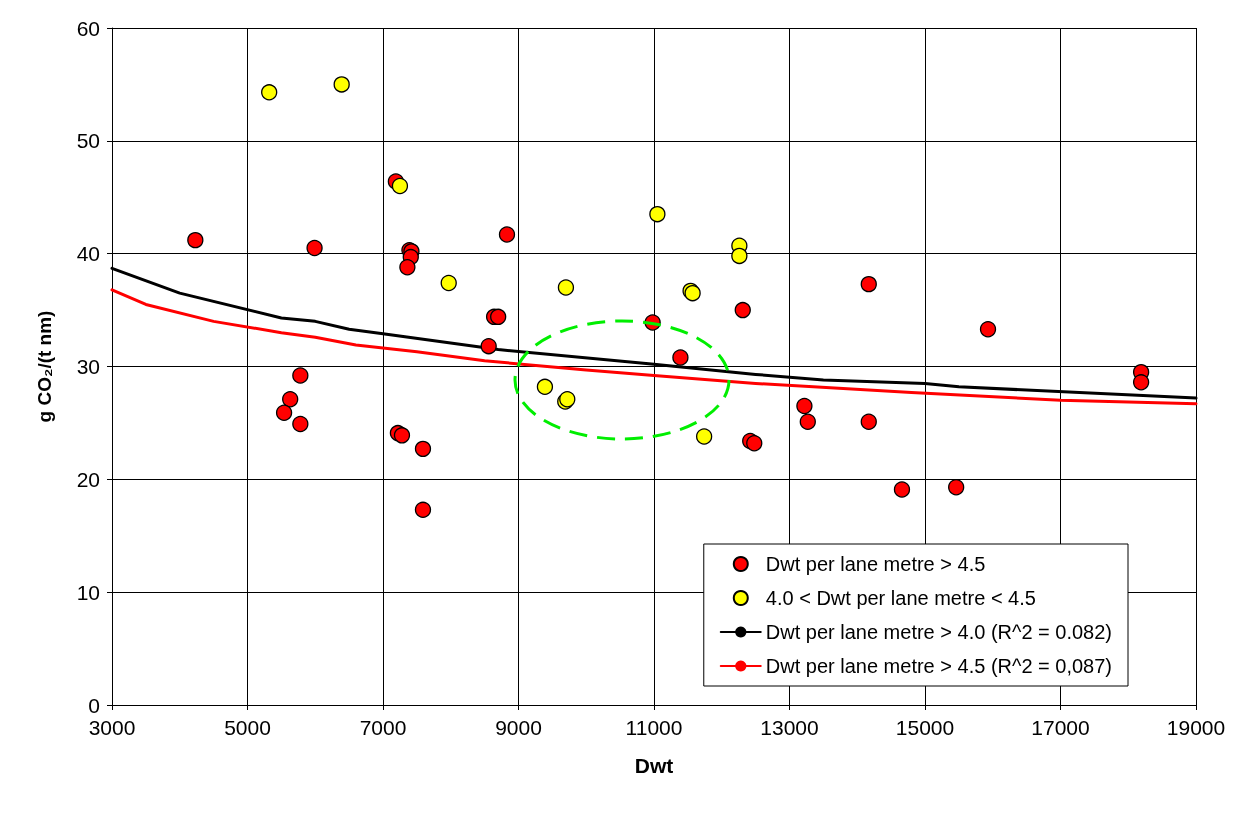 The height and width of the screenshot is (814, 1236). Describe the element at coordinates (654, 727) in the screenshot. I see `x-tick-label: 11000` at that location.